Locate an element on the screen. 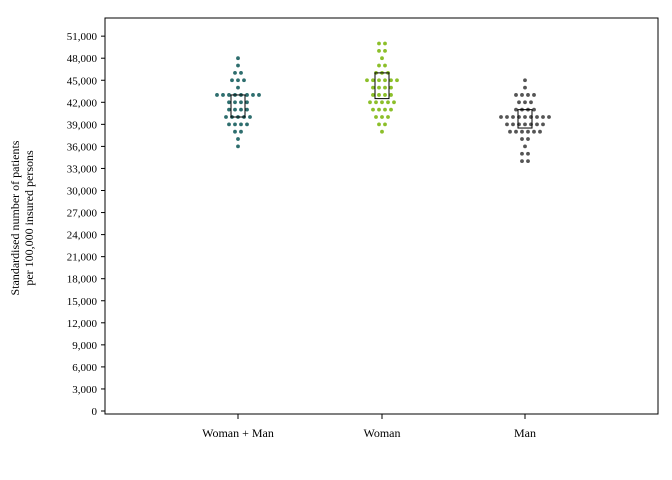  y-tick-label: 6,000 is located at coordinates (84, 368).